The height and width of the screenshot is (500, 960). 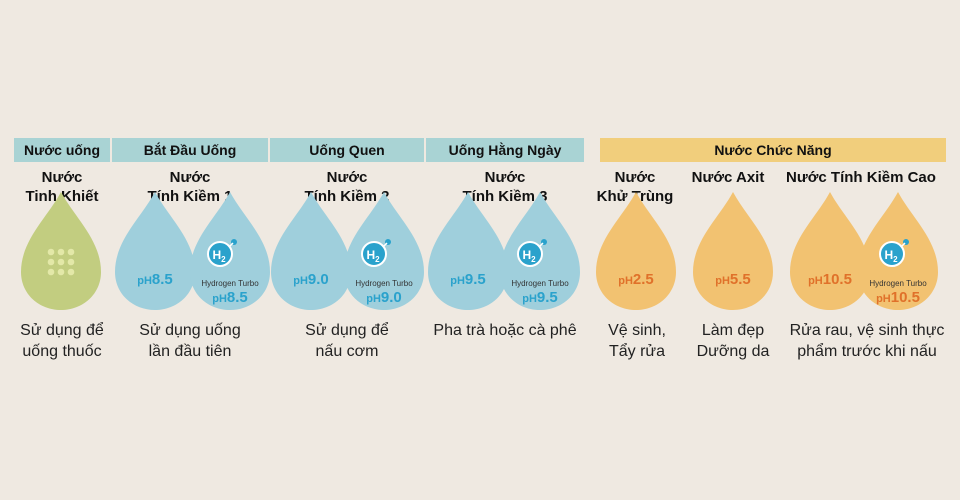 I want to click on drop-turbo-cao: H2 Hydrogen Turbo pH10.5, so click(x=898, y=251).